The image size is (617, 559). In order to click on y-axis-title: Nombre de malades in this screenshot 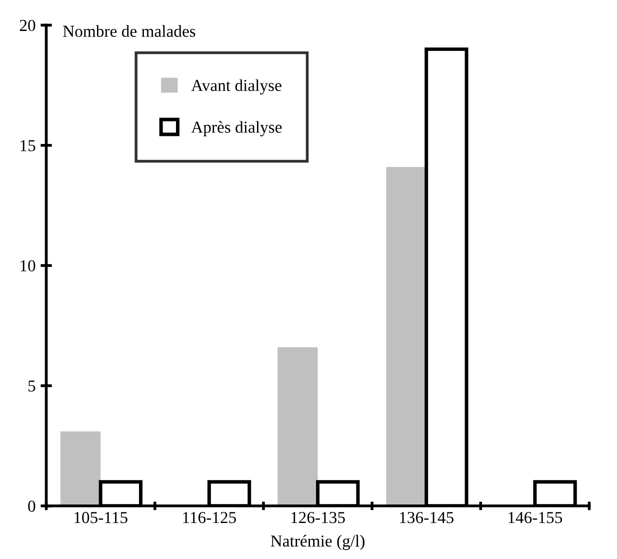, I will do `click(129, 31)`.